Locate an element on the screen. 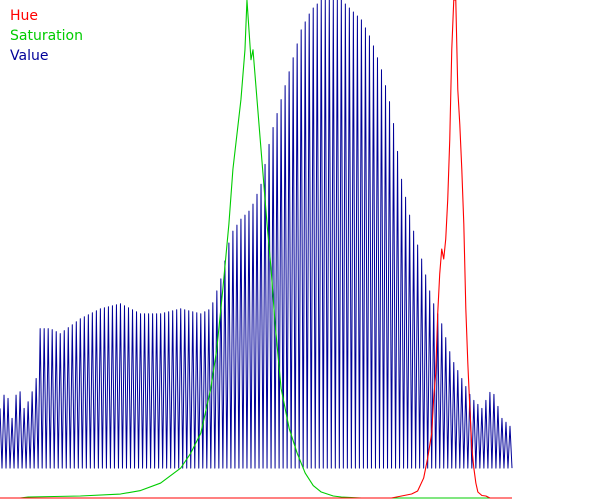  legend: Hue Saturation Value is located at coordinates (46, 36).